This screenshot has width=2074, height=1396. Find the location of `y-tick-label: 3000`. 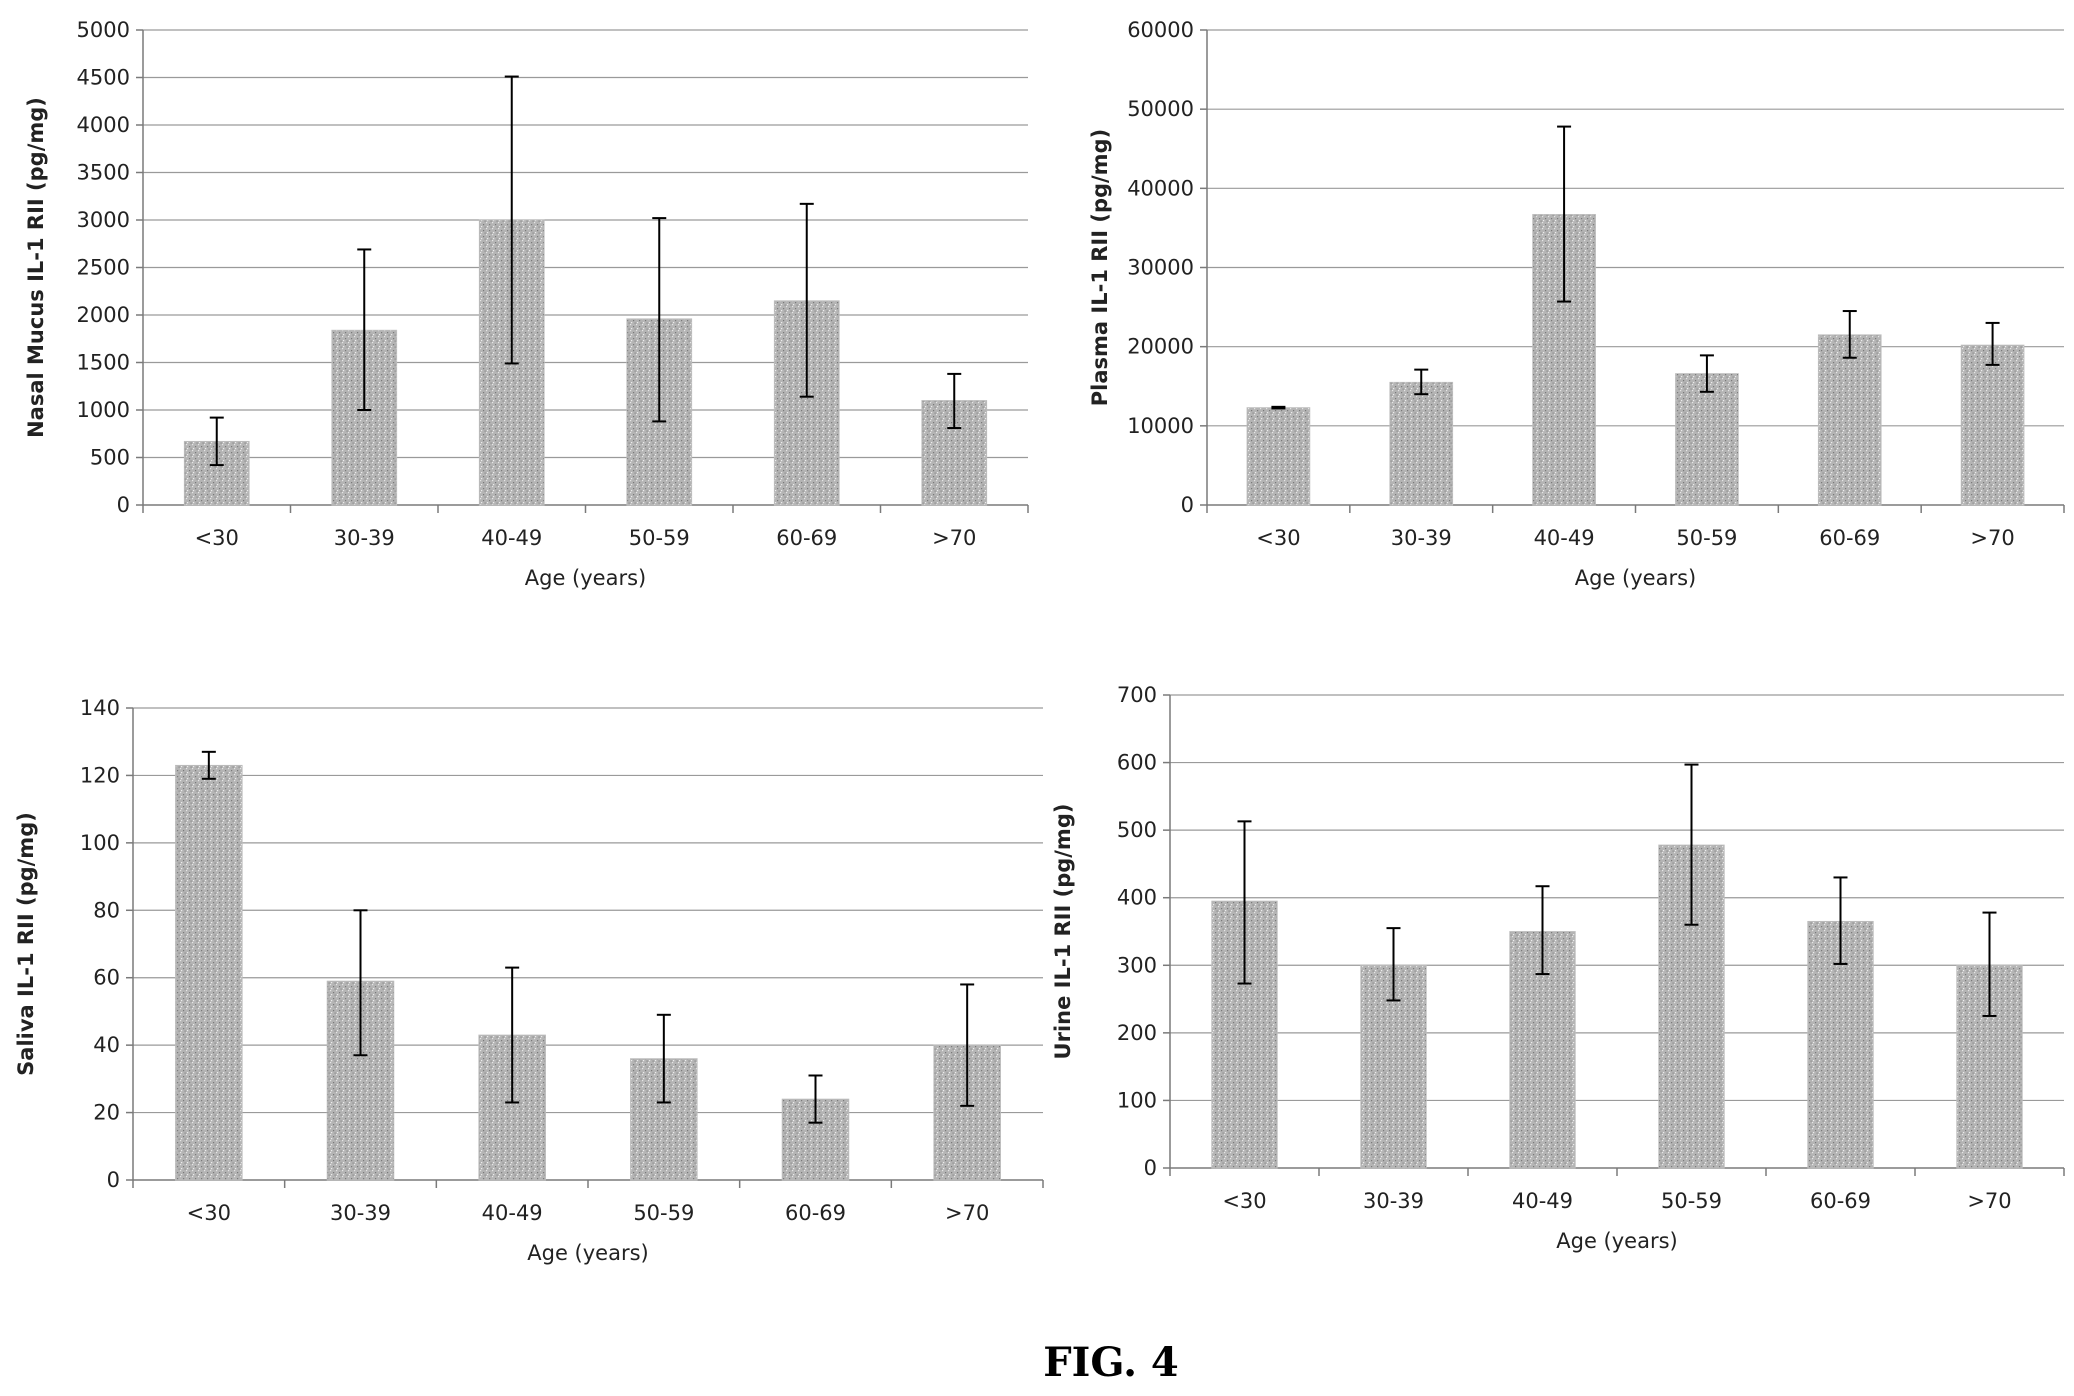

y-tick-label: 3000 is located at coordinates (103, 220).